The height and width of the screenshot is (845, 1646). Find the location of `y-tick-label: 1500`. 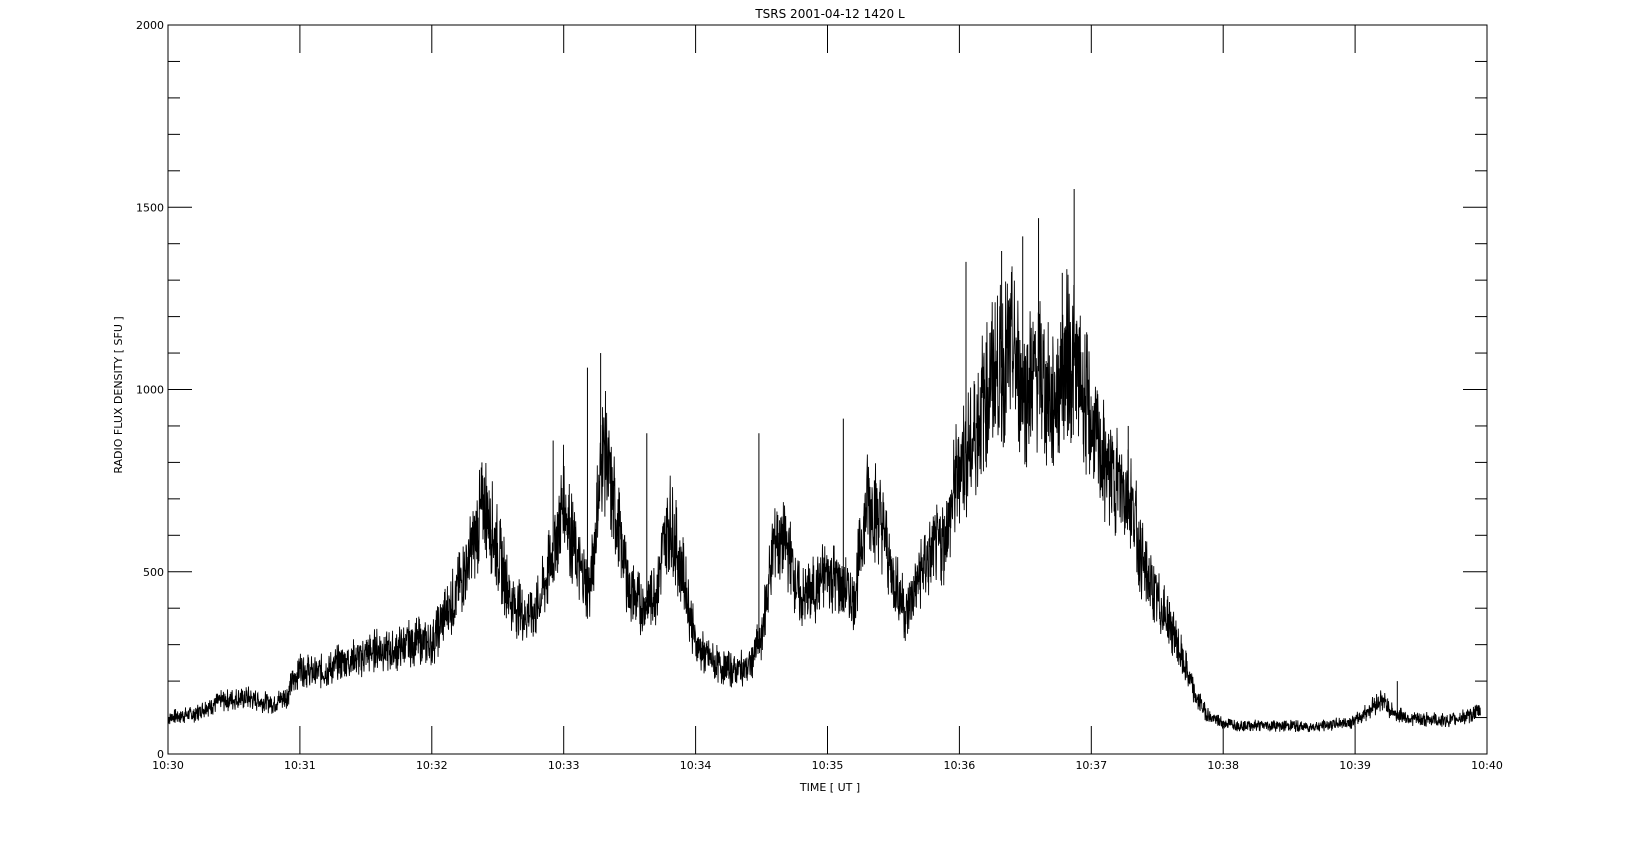

y-tick-label: 1500 is located at coordinates (150, 207).